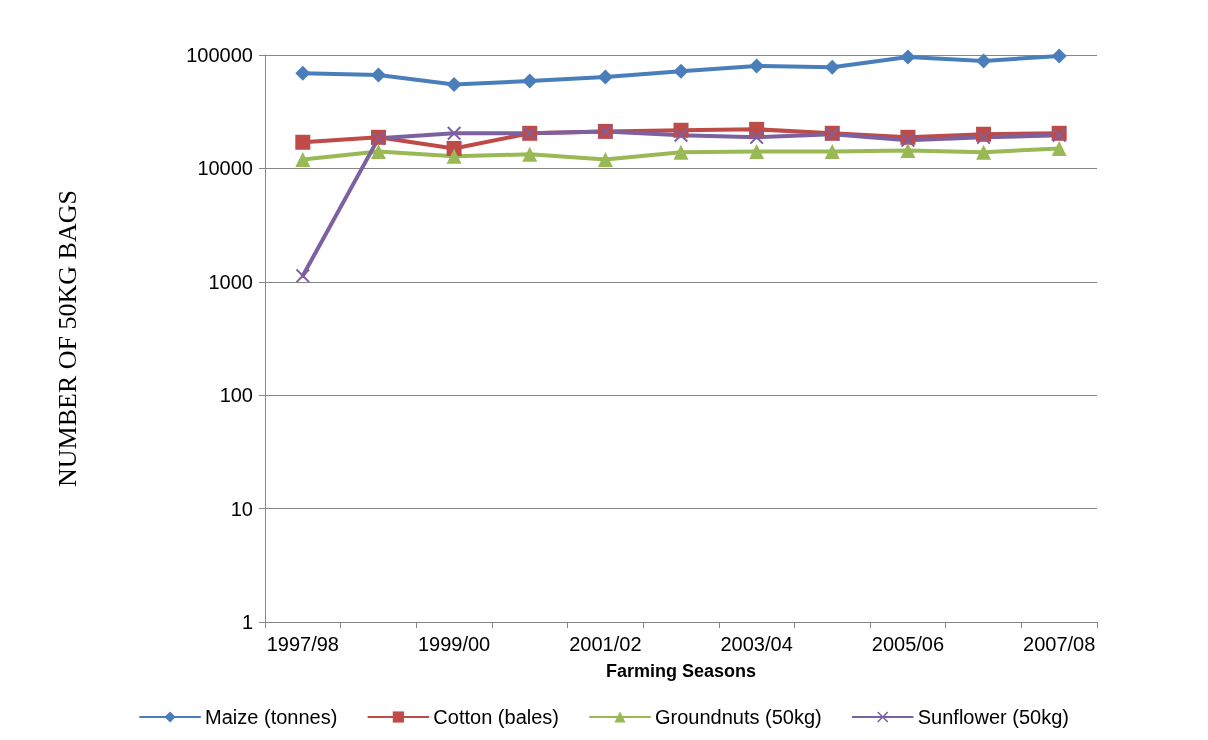  What do you see at coordinates (67, 338) in the screenshot?
I see `y-axis-title: NUMBER OF 50KG BAGS` at bounding box center [67, 338].